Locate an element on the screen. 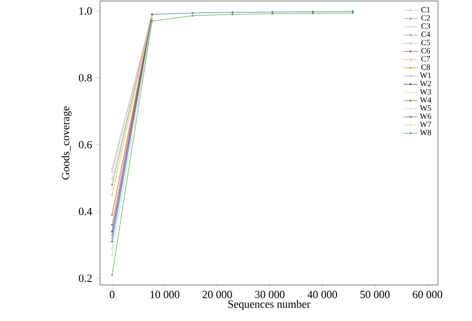  x-tick-label: 20 000 is located at coordinates (217, 294).